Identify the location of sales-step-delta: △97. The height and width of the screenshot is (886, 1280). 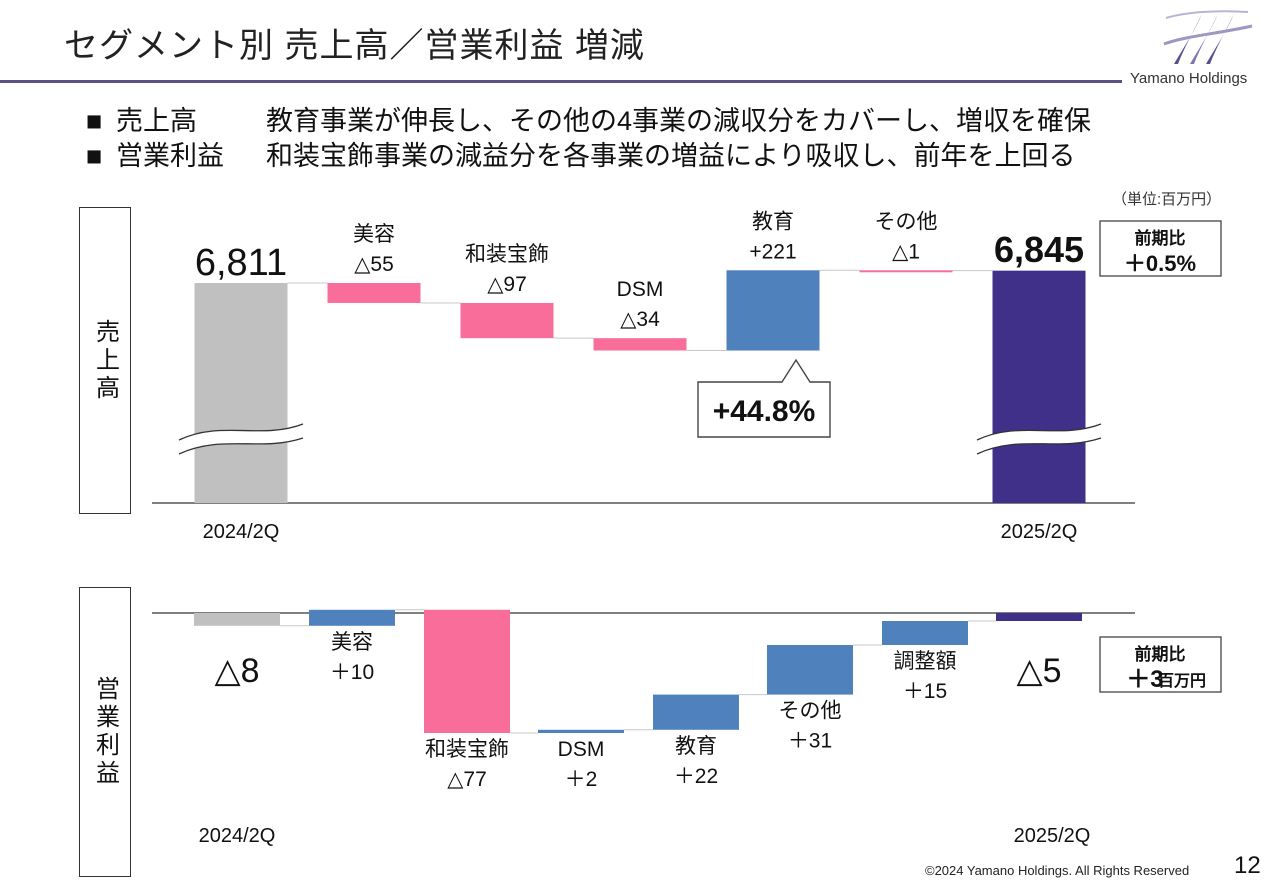
(507, 284).